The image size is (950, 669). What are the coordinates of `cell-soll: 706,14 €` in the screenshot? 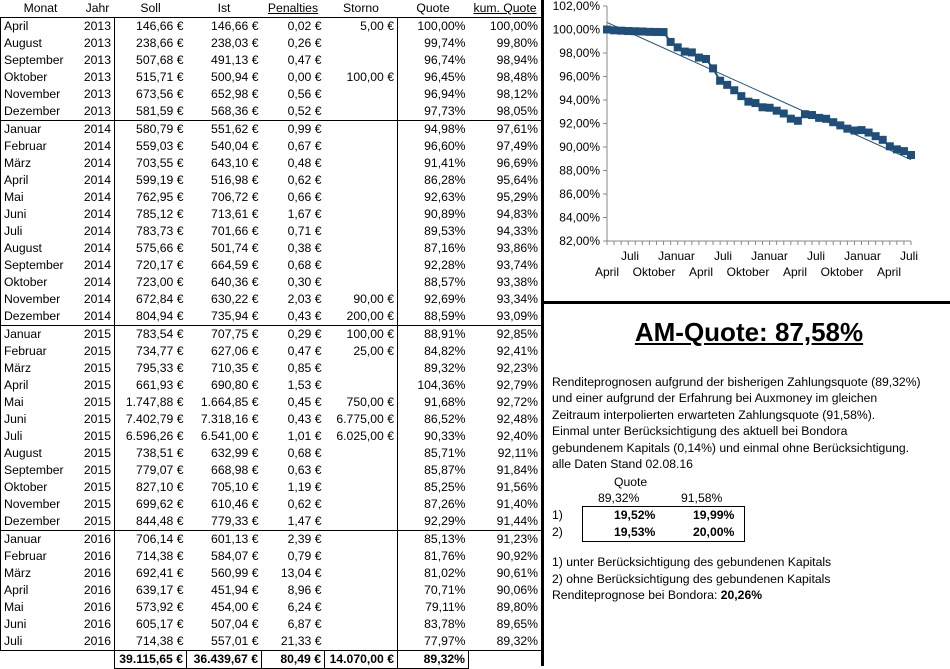 It's located at (150, 539).